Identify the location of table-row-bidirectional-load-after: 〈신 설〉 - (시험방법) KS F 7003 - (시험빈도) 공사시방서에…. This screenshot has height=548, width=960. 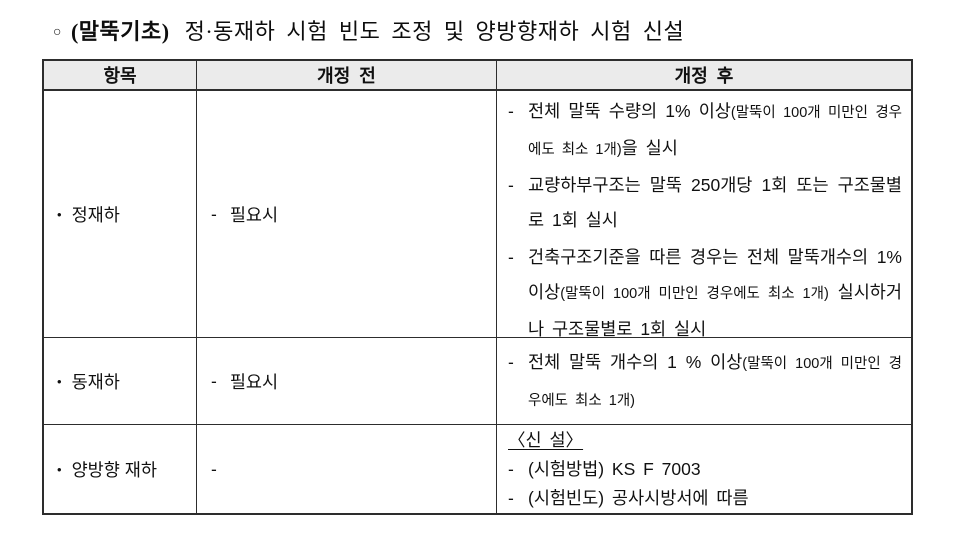
(704, 469).